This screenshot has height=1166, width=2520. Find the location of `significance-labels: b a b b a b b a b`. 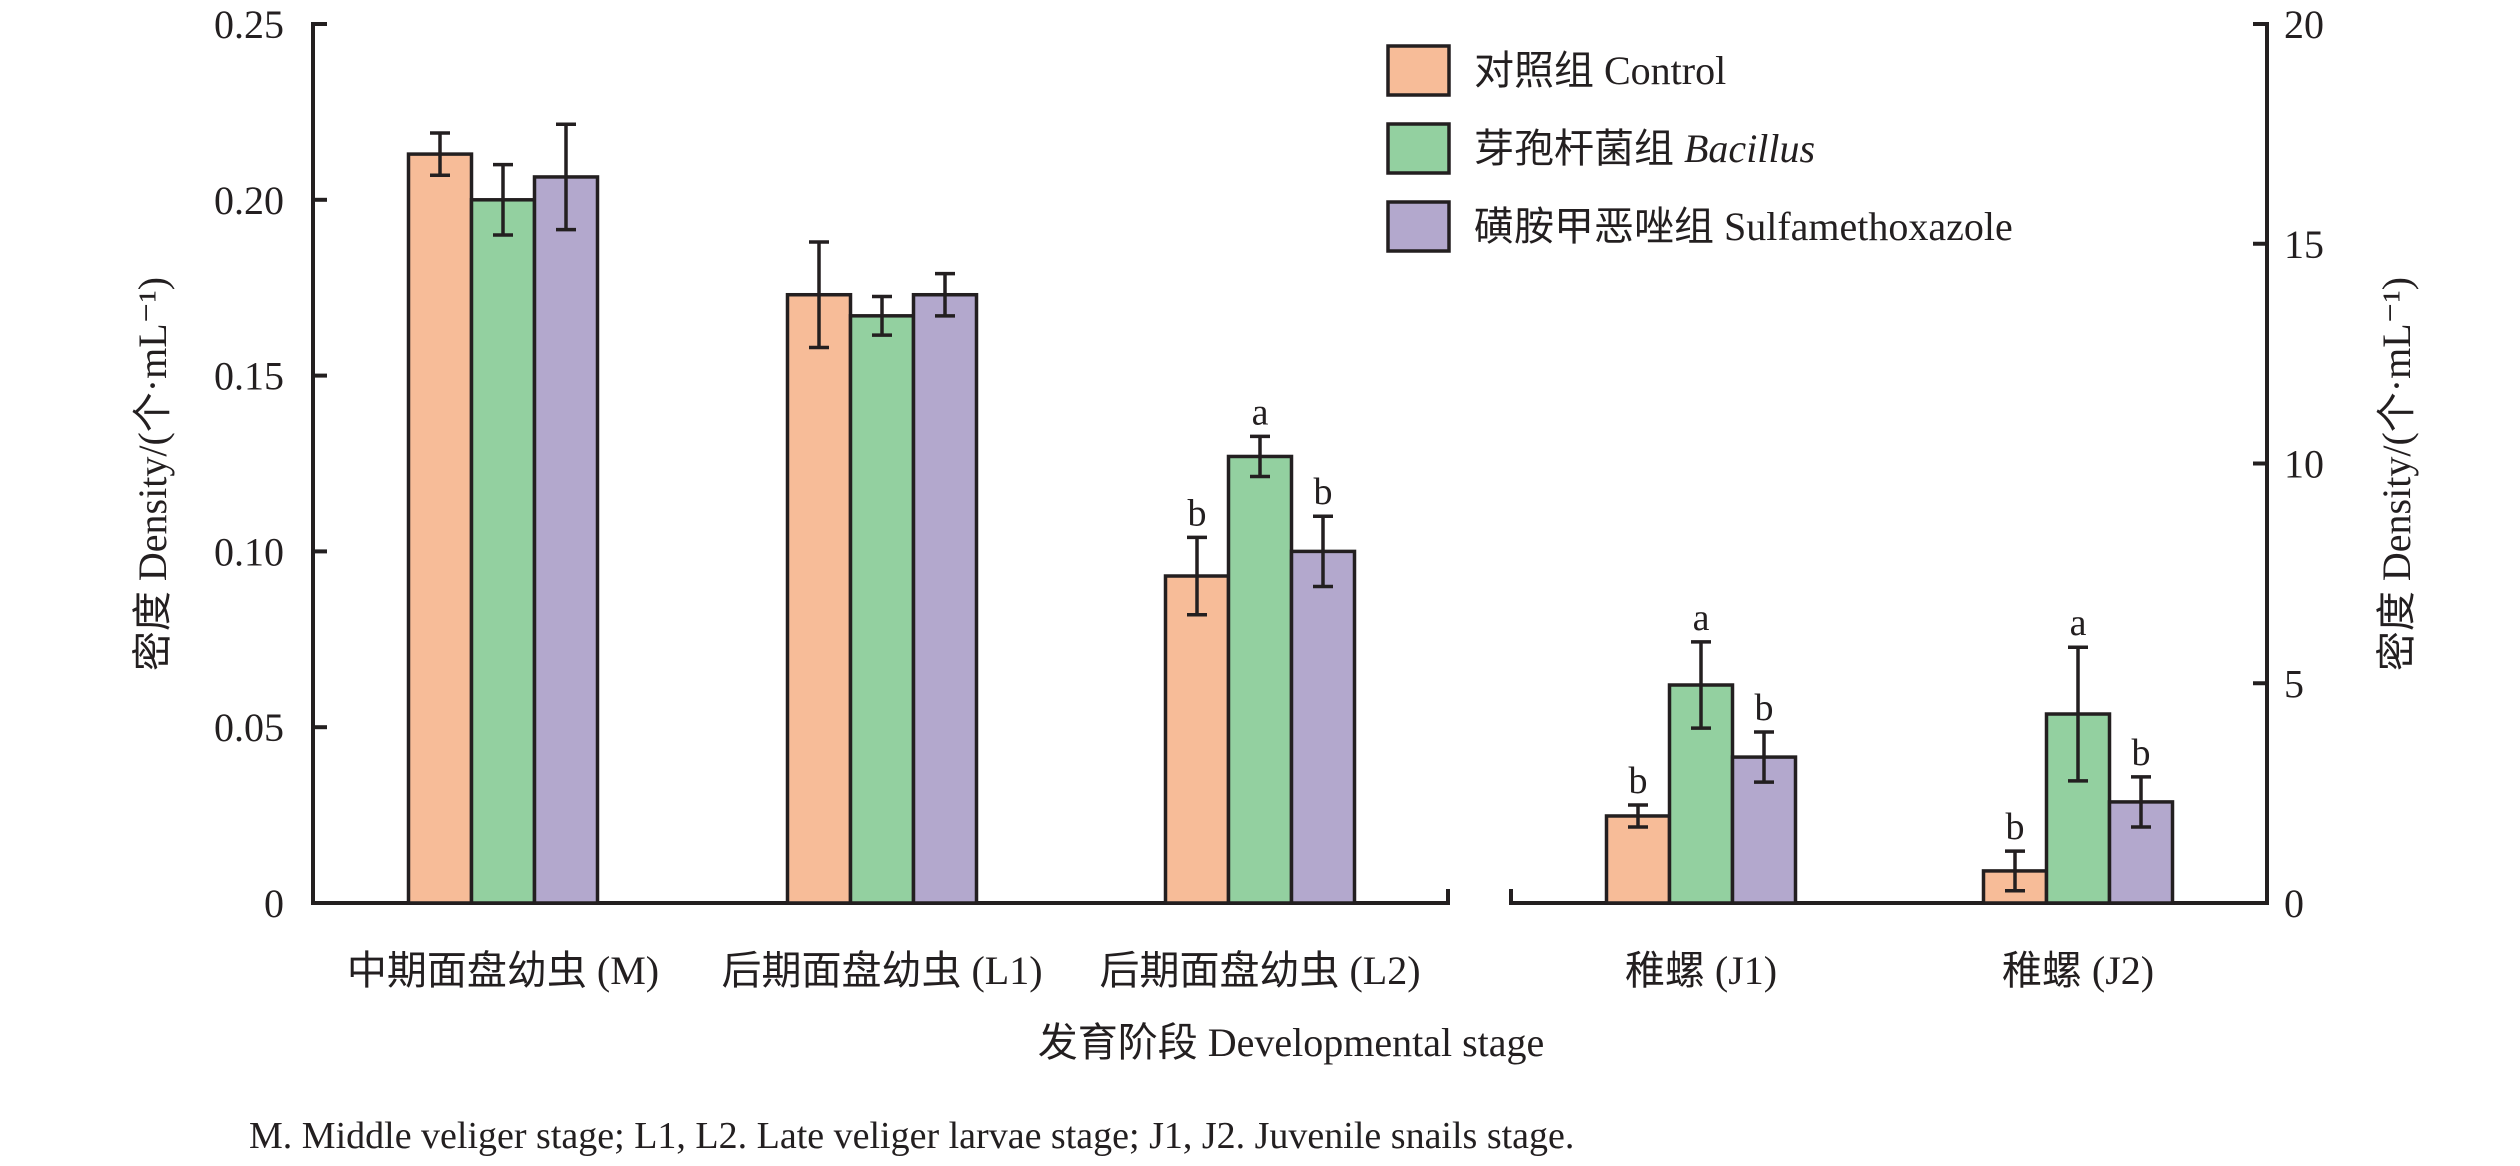

significance-labels: b a b b a b b a b is located at coordinates (1669, 619).